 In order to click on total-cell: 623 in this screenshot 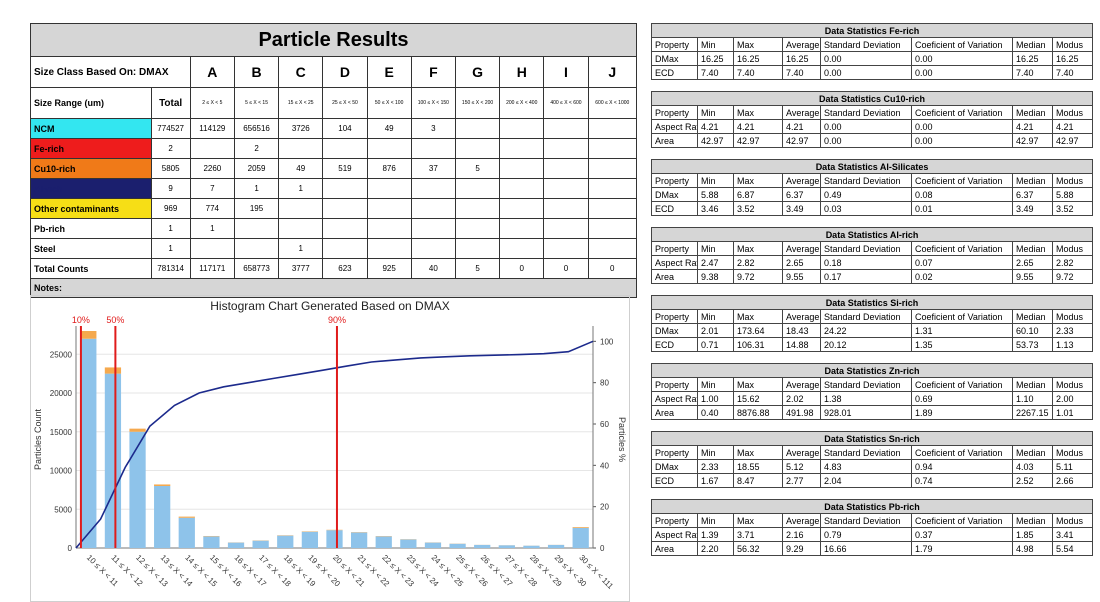, I will do `click(345, 269)`.